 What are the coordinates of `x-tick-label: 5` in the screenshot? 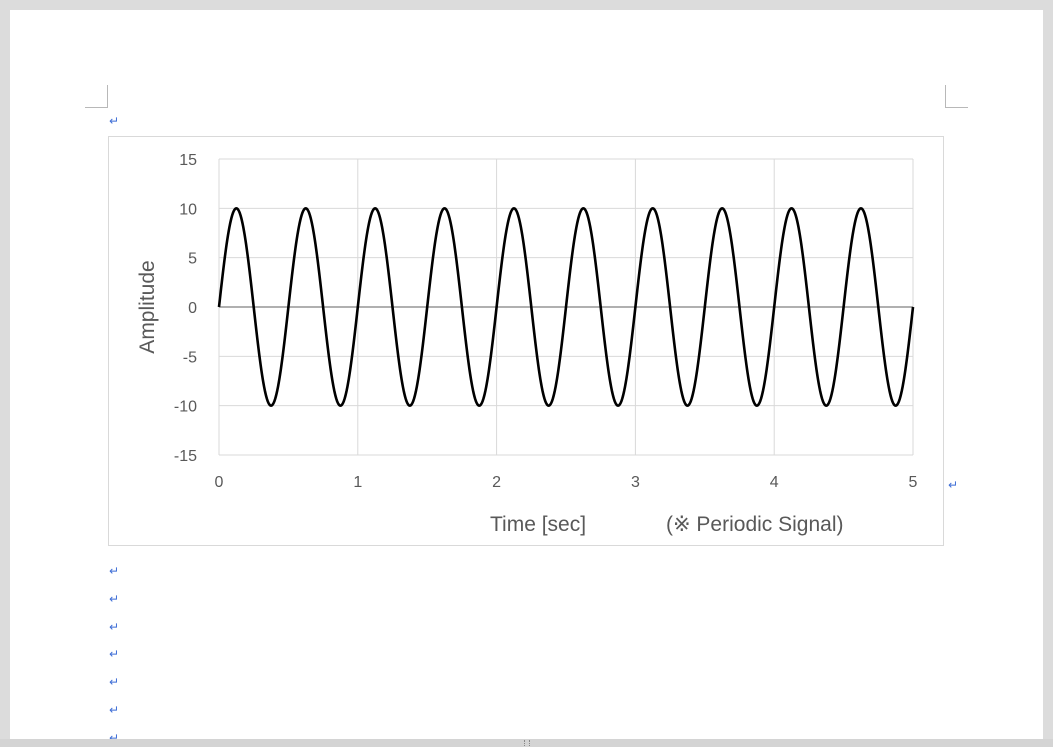 It's located at (913, 482).